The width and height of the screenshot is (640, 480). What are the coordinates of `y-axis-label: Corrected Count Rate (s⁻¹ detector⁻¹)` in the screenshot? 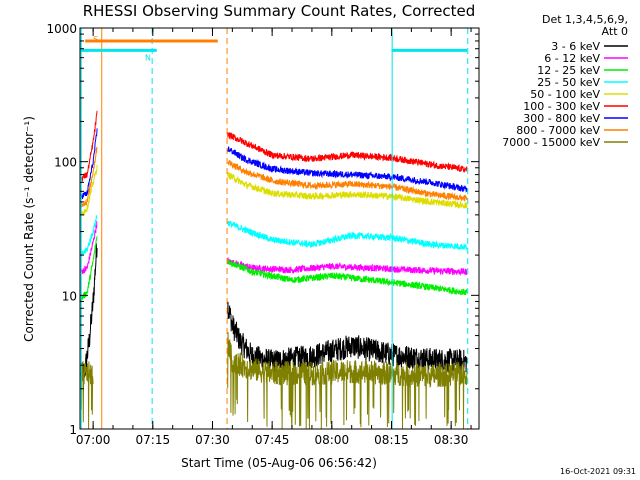 It's located at (29, 229).